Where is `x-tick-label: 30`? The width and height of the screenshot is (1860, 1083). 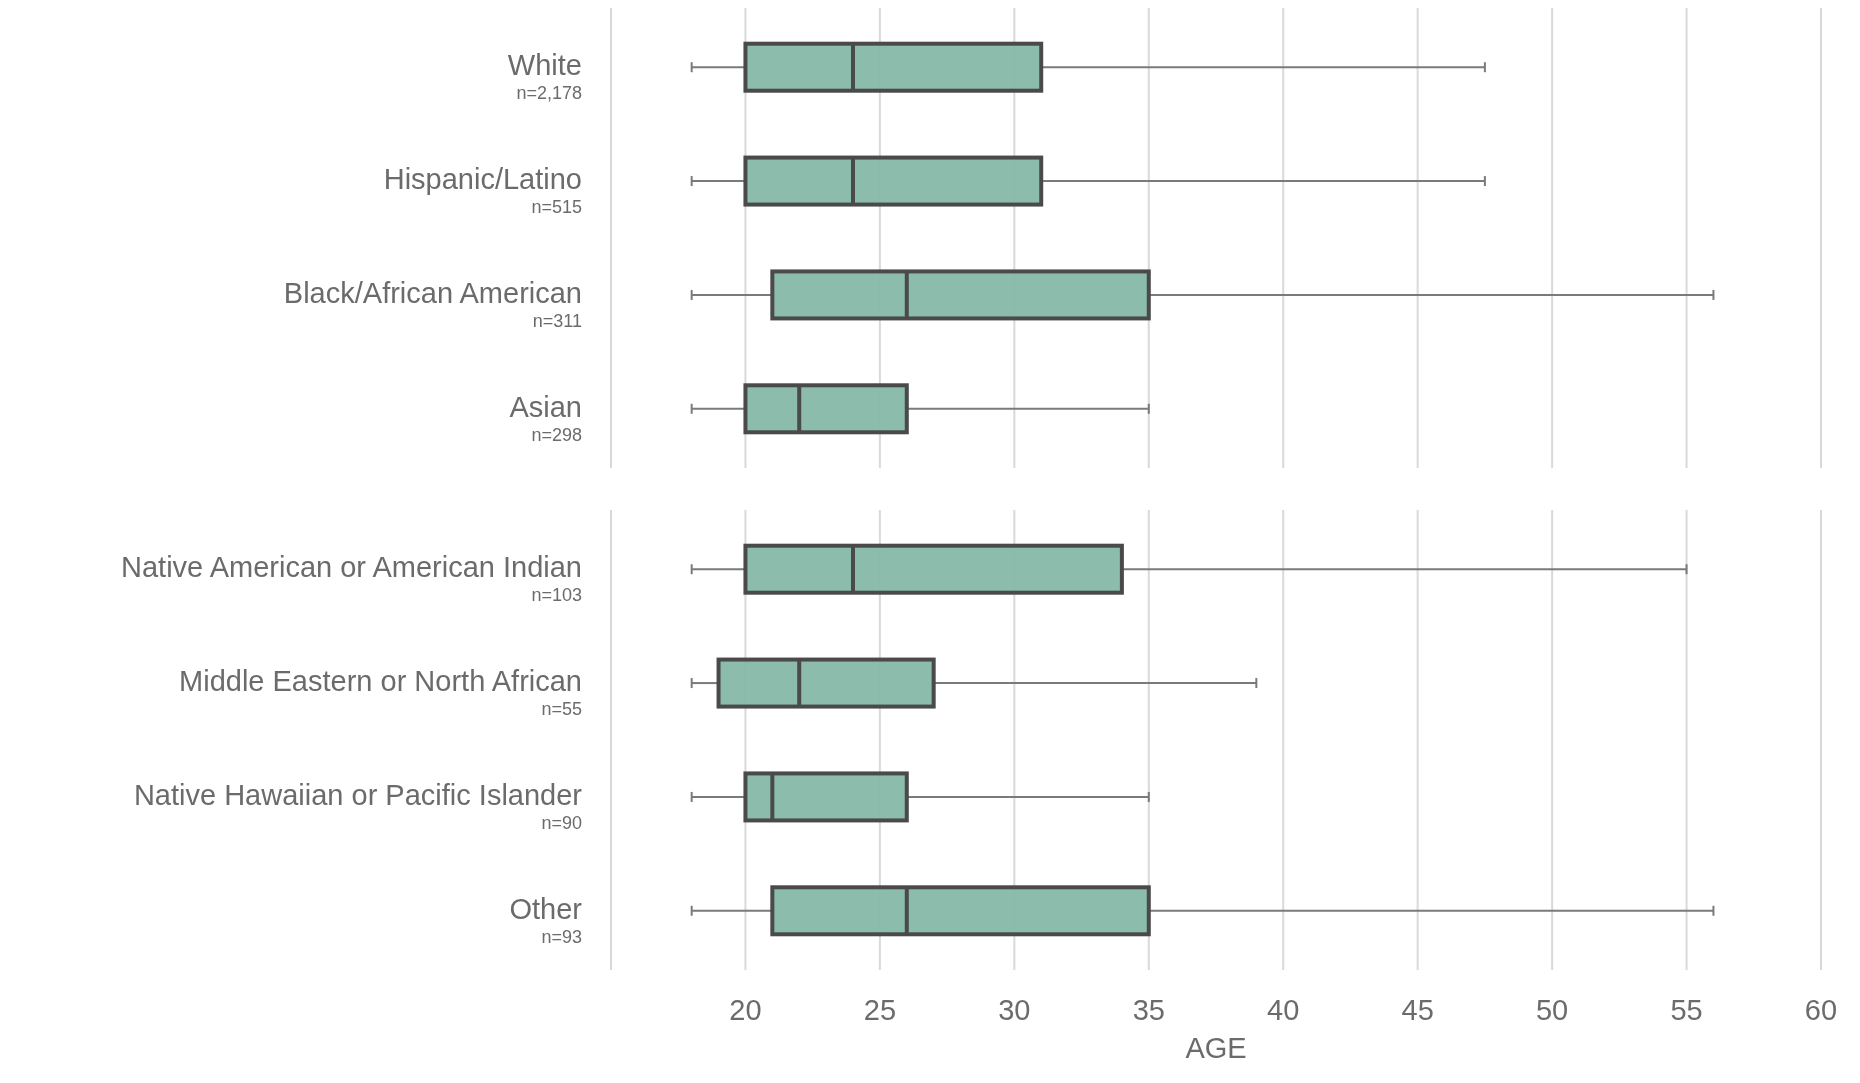 x-tick-label: 30 is located at coordinates (1014, 1010).